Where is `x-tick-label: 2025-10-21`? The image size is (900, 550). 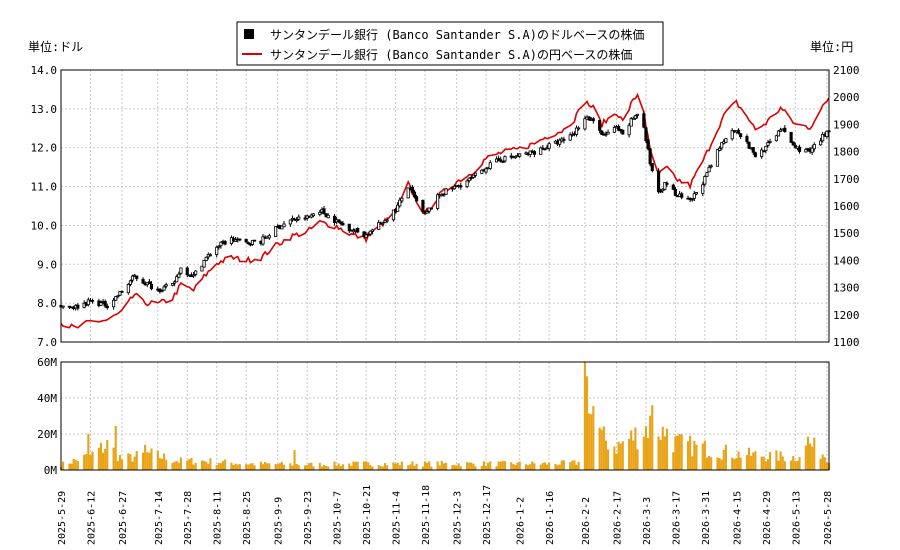
x-tick-label: 2025-10-21 is located at coordinates (367, 515).